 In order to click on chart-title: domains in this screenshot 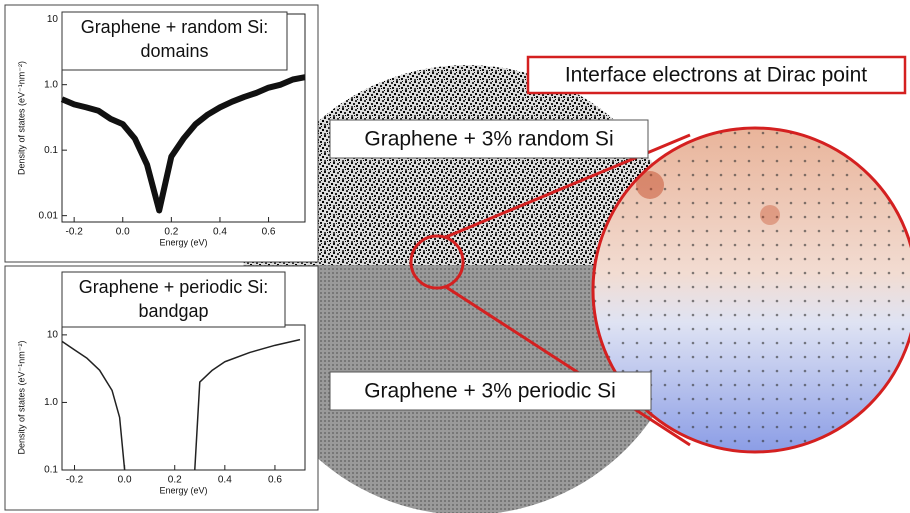, I will do `click(174, 51)`.